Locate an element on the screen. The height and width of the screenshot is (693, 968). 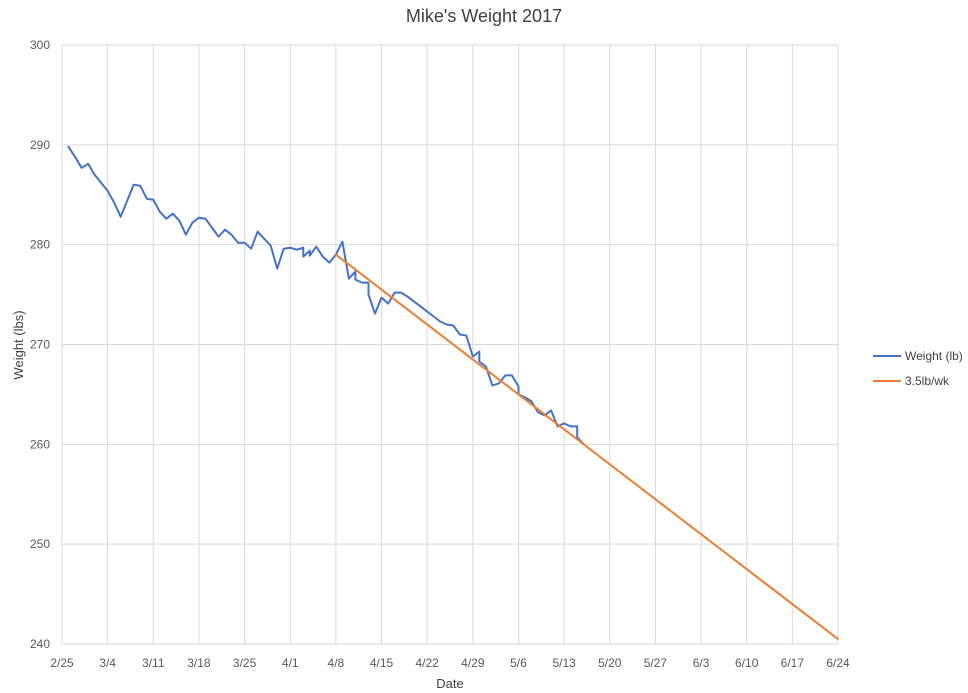
x-tick-label: 5/27 is located at coordinates (656, 663).